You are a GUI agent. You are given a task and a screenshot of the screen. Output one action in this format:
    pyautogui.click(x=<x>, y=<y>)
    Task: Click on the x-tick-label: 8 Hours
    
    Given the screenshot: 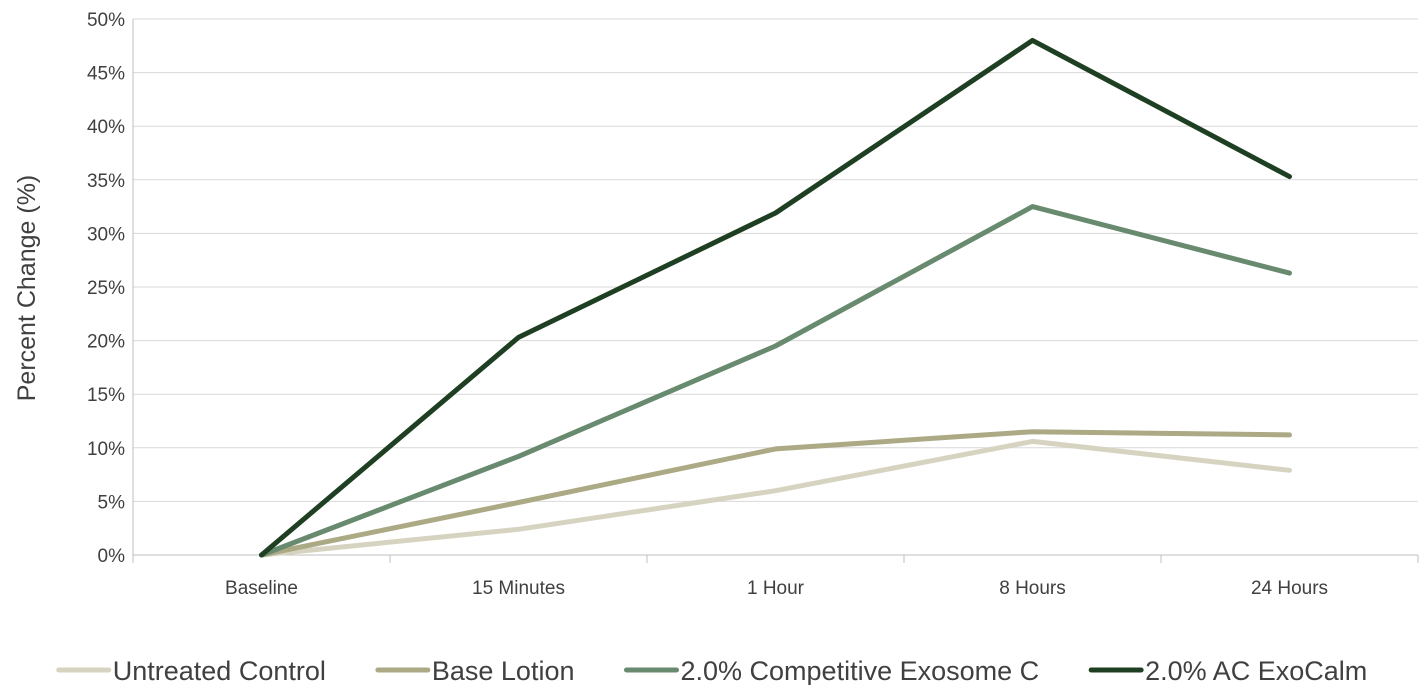 What is the action you would take?
    pyautogui.click(x=1032, y=588)
    